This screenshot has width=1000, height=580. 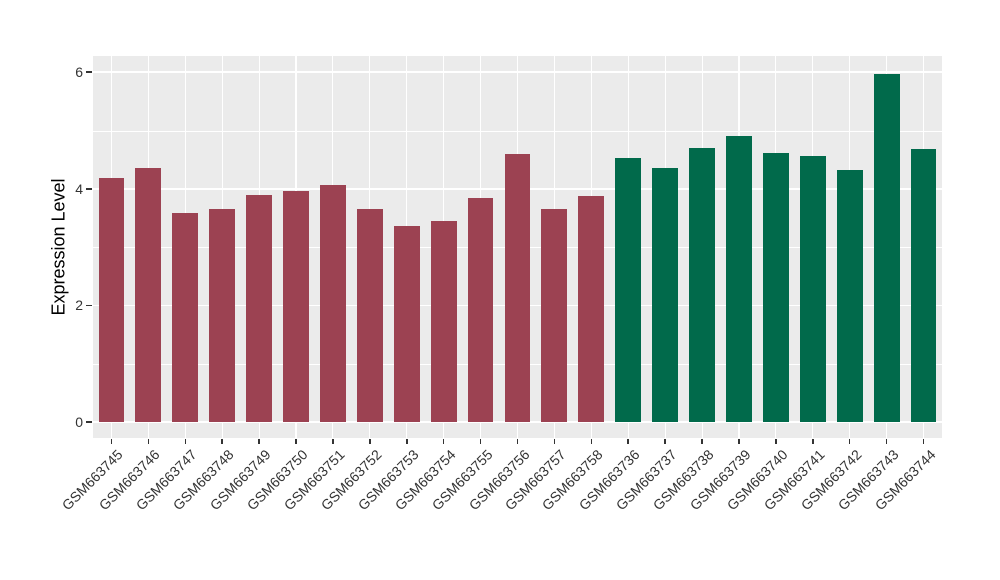 What do you see at coordinates (591, 309) in the screenshot?
I see `bar-GSM663758` at bounding box center [591, 309].